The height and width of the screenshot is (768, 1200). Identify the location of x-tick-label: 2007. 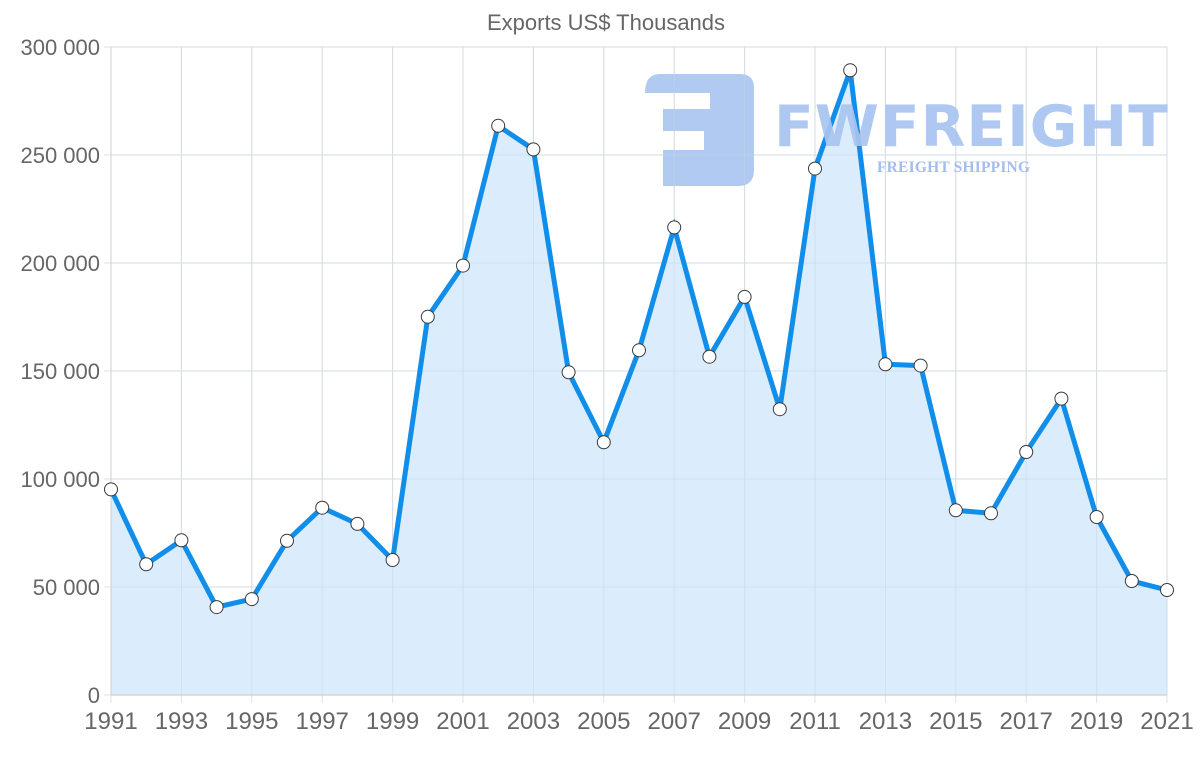
(674, 721).